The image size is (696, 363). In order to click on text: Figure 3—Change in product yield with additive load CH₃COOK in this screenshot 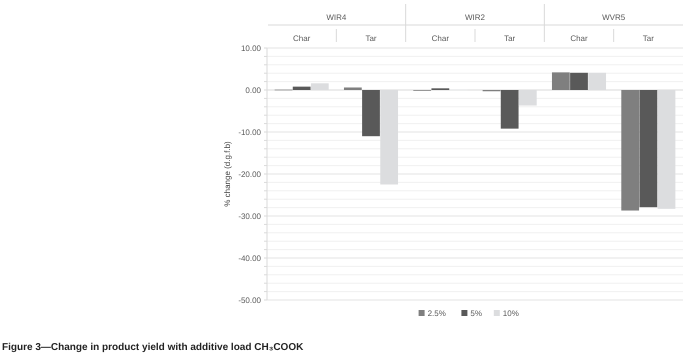, I will do `click(153, 347)`.